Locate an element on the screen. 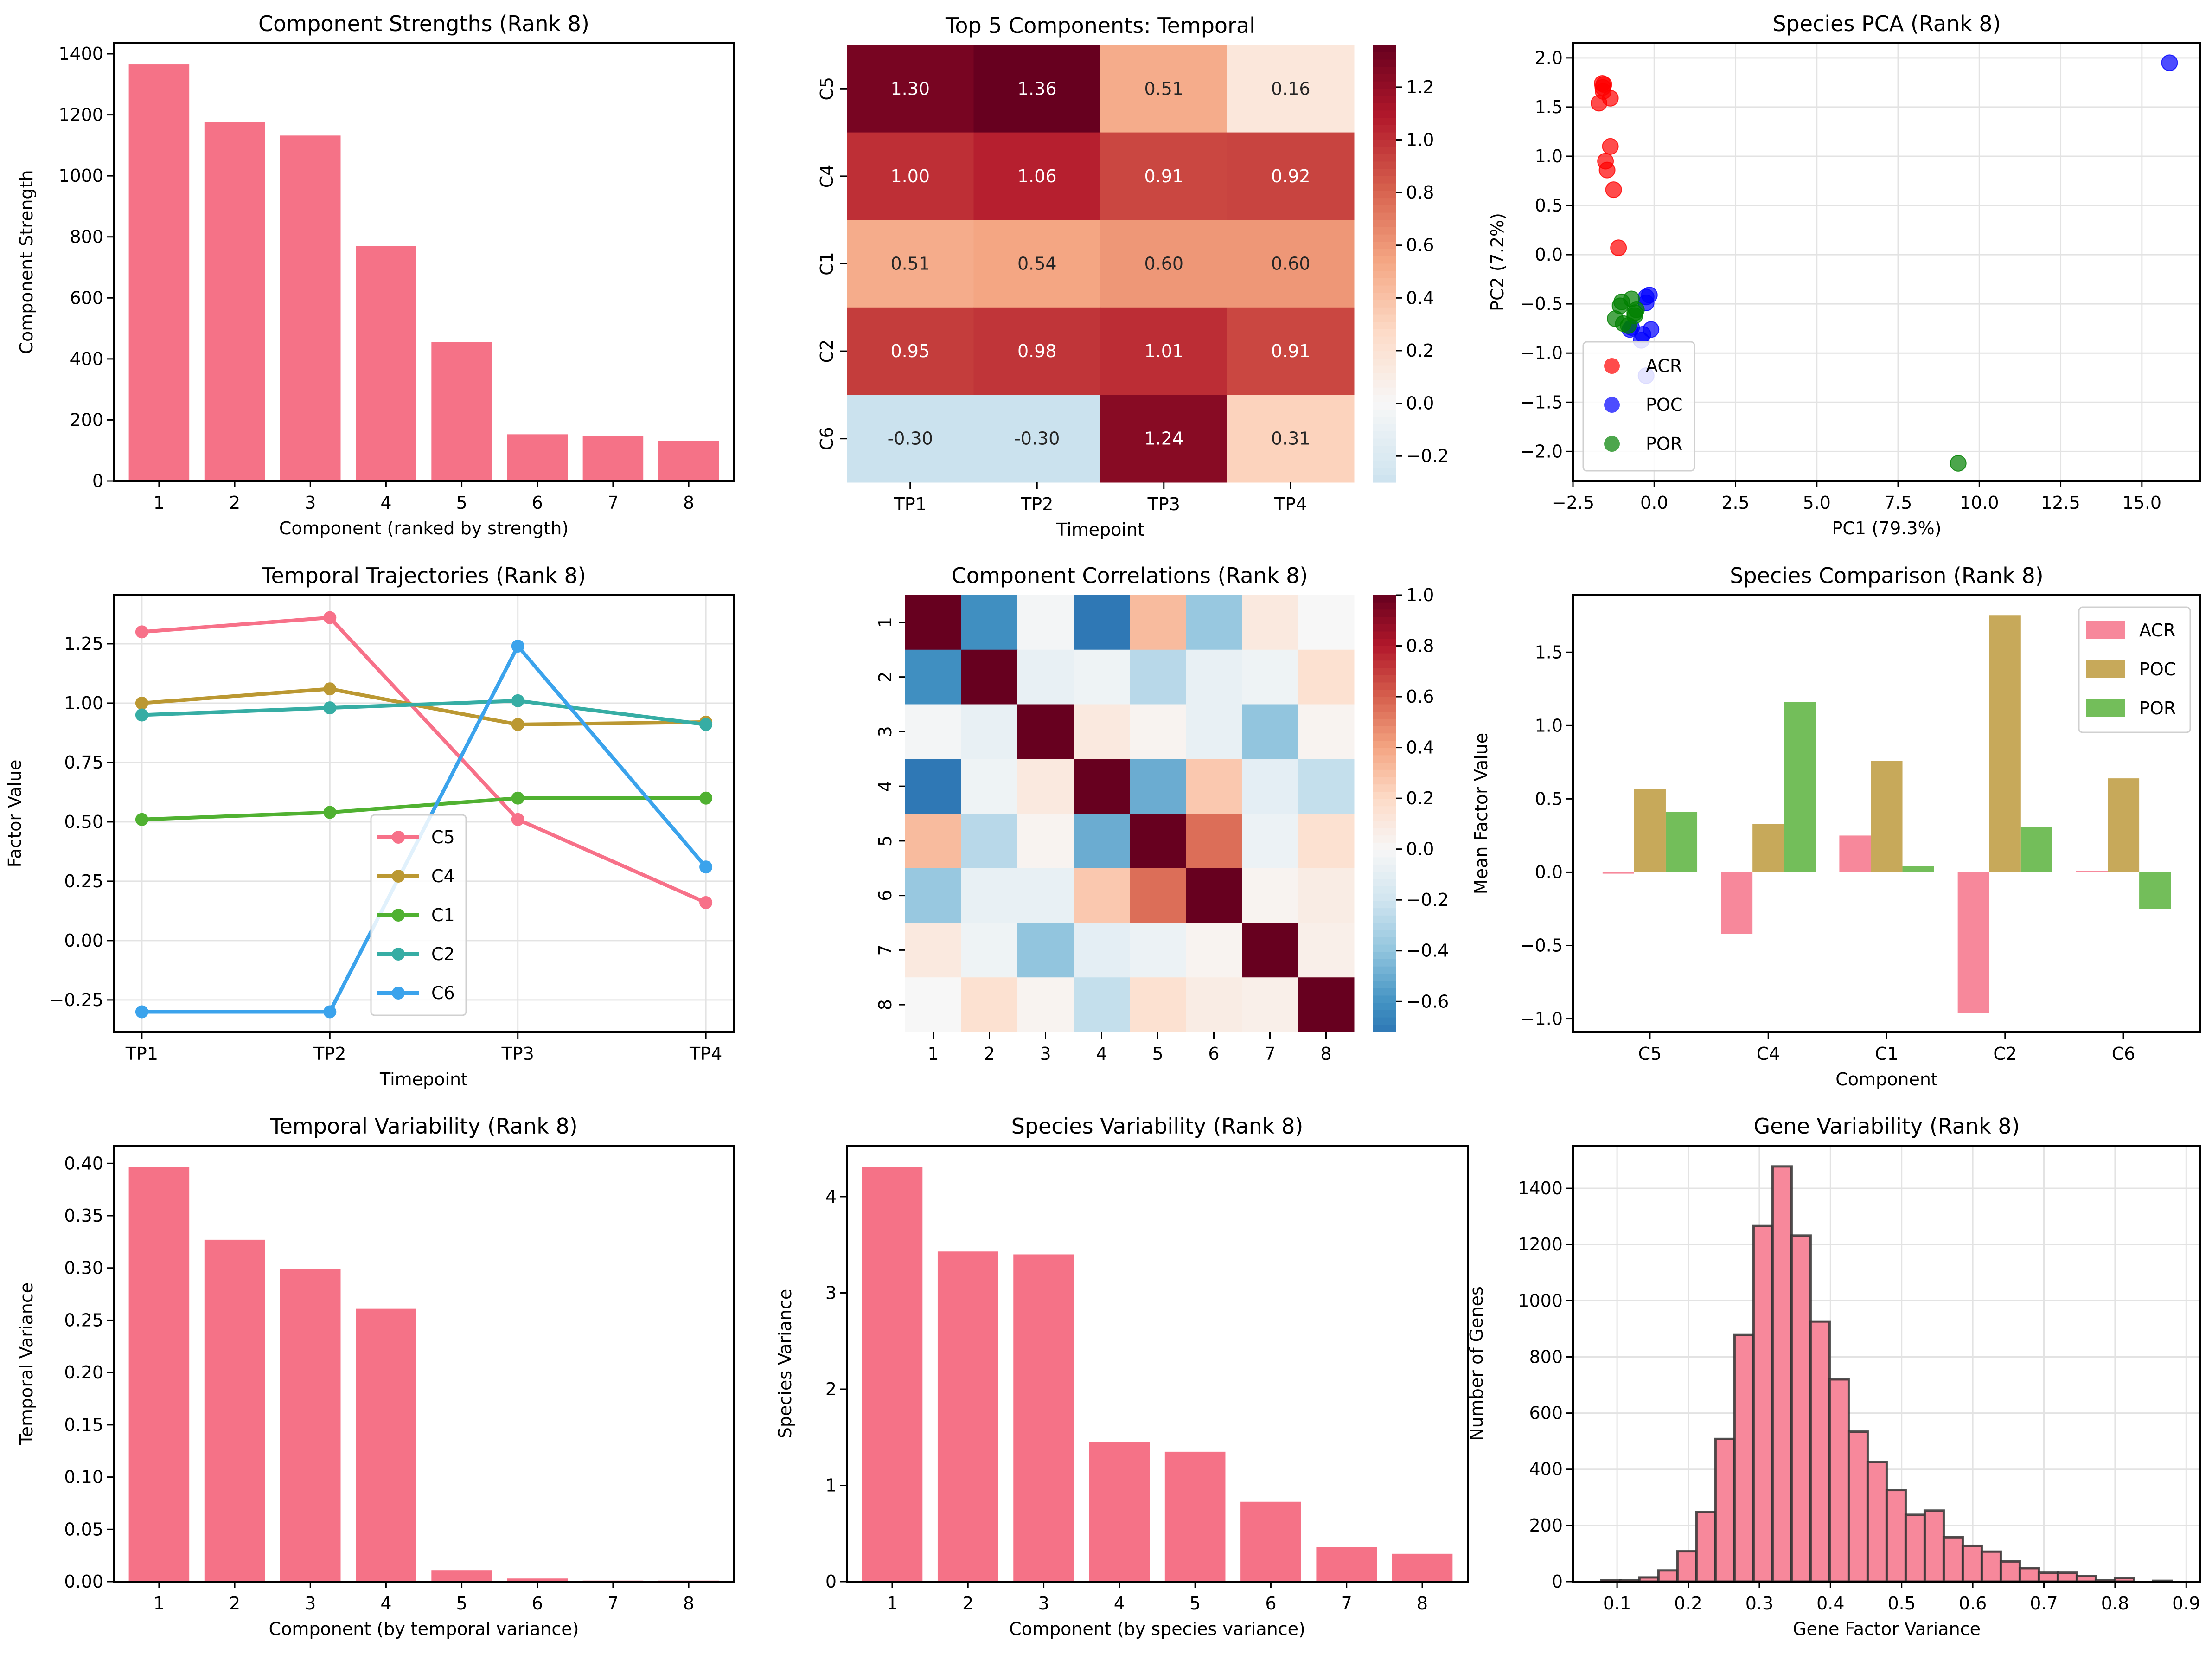 The height and width of the screenshot is (1654, 2212). y-tick-label: 0.35 is located at coordinates (83, 1215).